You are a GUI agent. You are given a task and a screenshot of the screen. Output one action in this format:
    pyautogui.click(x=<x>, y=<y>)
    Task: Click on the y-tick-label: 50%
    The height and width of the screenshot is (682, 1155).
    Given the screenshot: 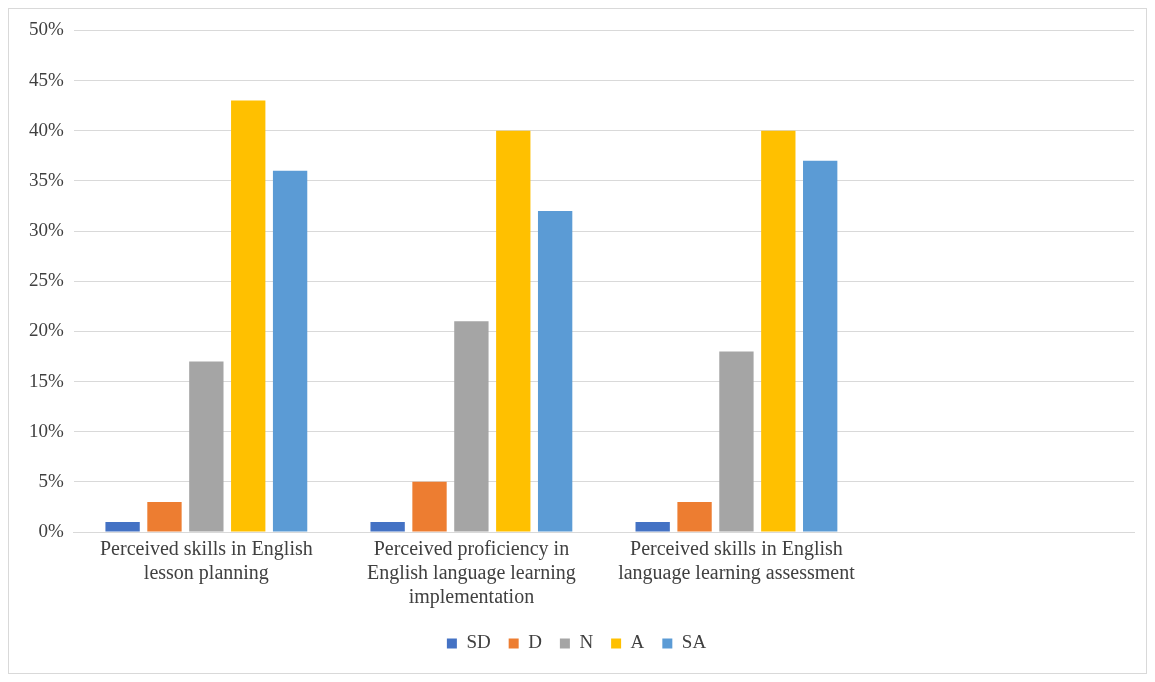 What is the action you would take?
    pyautogui.click(x=46, y=29)
    